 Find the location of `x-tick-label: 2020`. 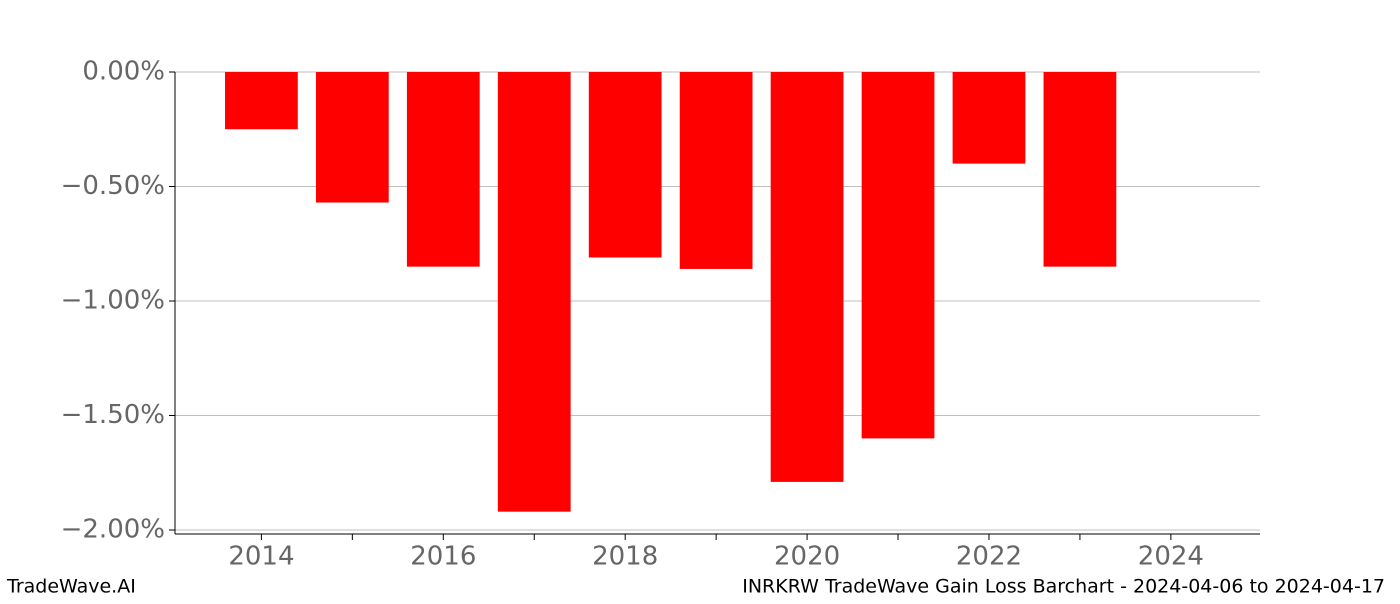

x-tick-label: 2020 is located at coordinates (807, 557).